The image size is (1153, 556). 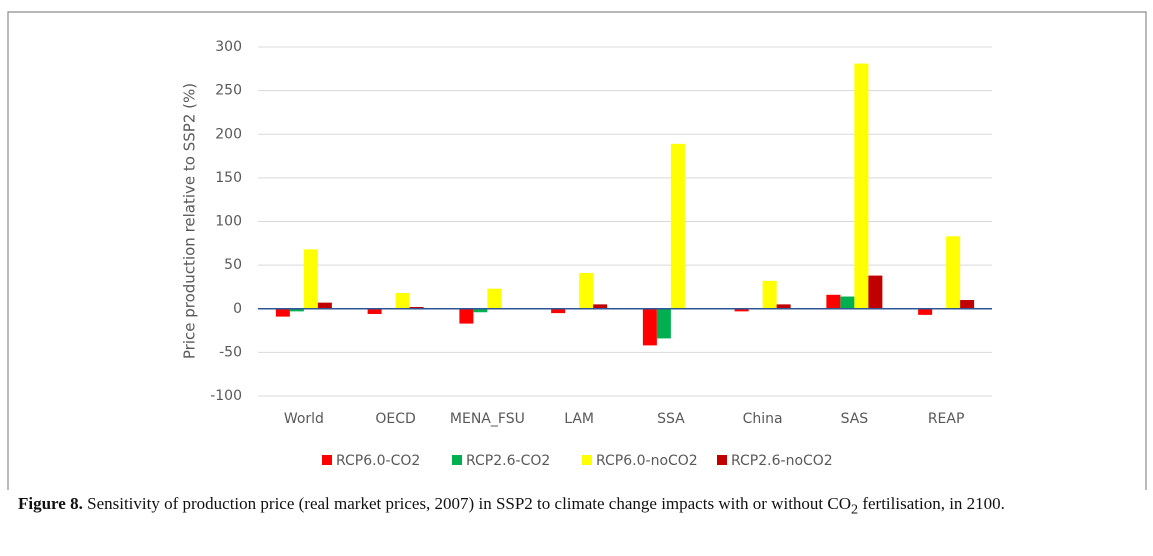 I want to click on y-tick-label: -100, so click(x=226, y=396).